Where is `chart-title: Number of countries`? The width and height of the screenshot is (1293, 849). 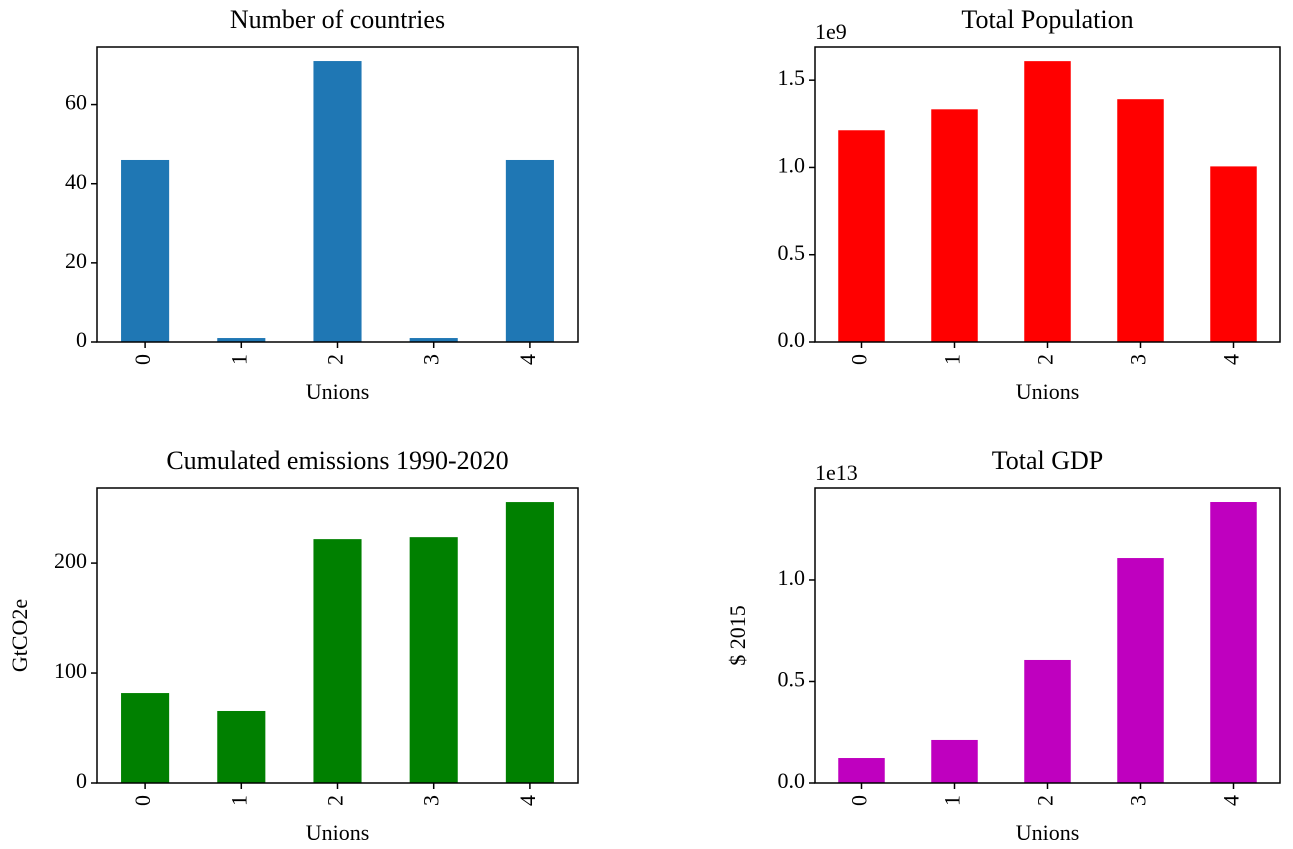
chart-title: Number of countries is located at coordinates (337, 19).